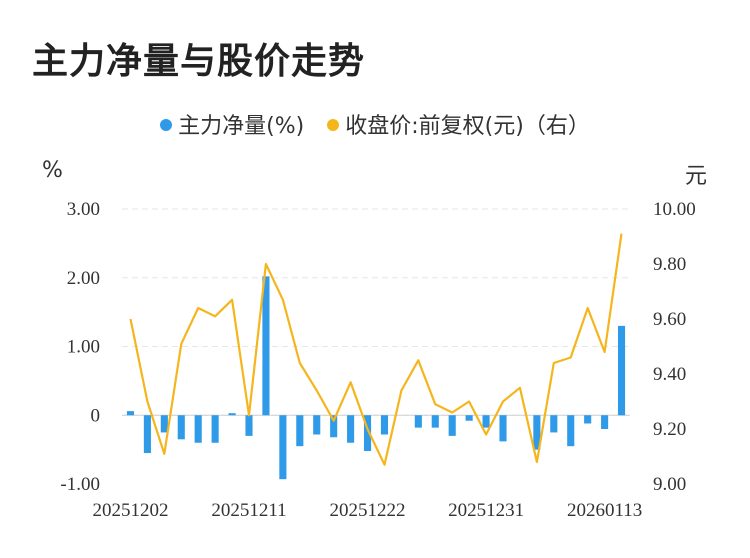 The image size is (750, 558). What do you see at coordinates (166, 125) in the screenshot?
I see `legend-bar-marker-icon` at bounding box center [166, 125].